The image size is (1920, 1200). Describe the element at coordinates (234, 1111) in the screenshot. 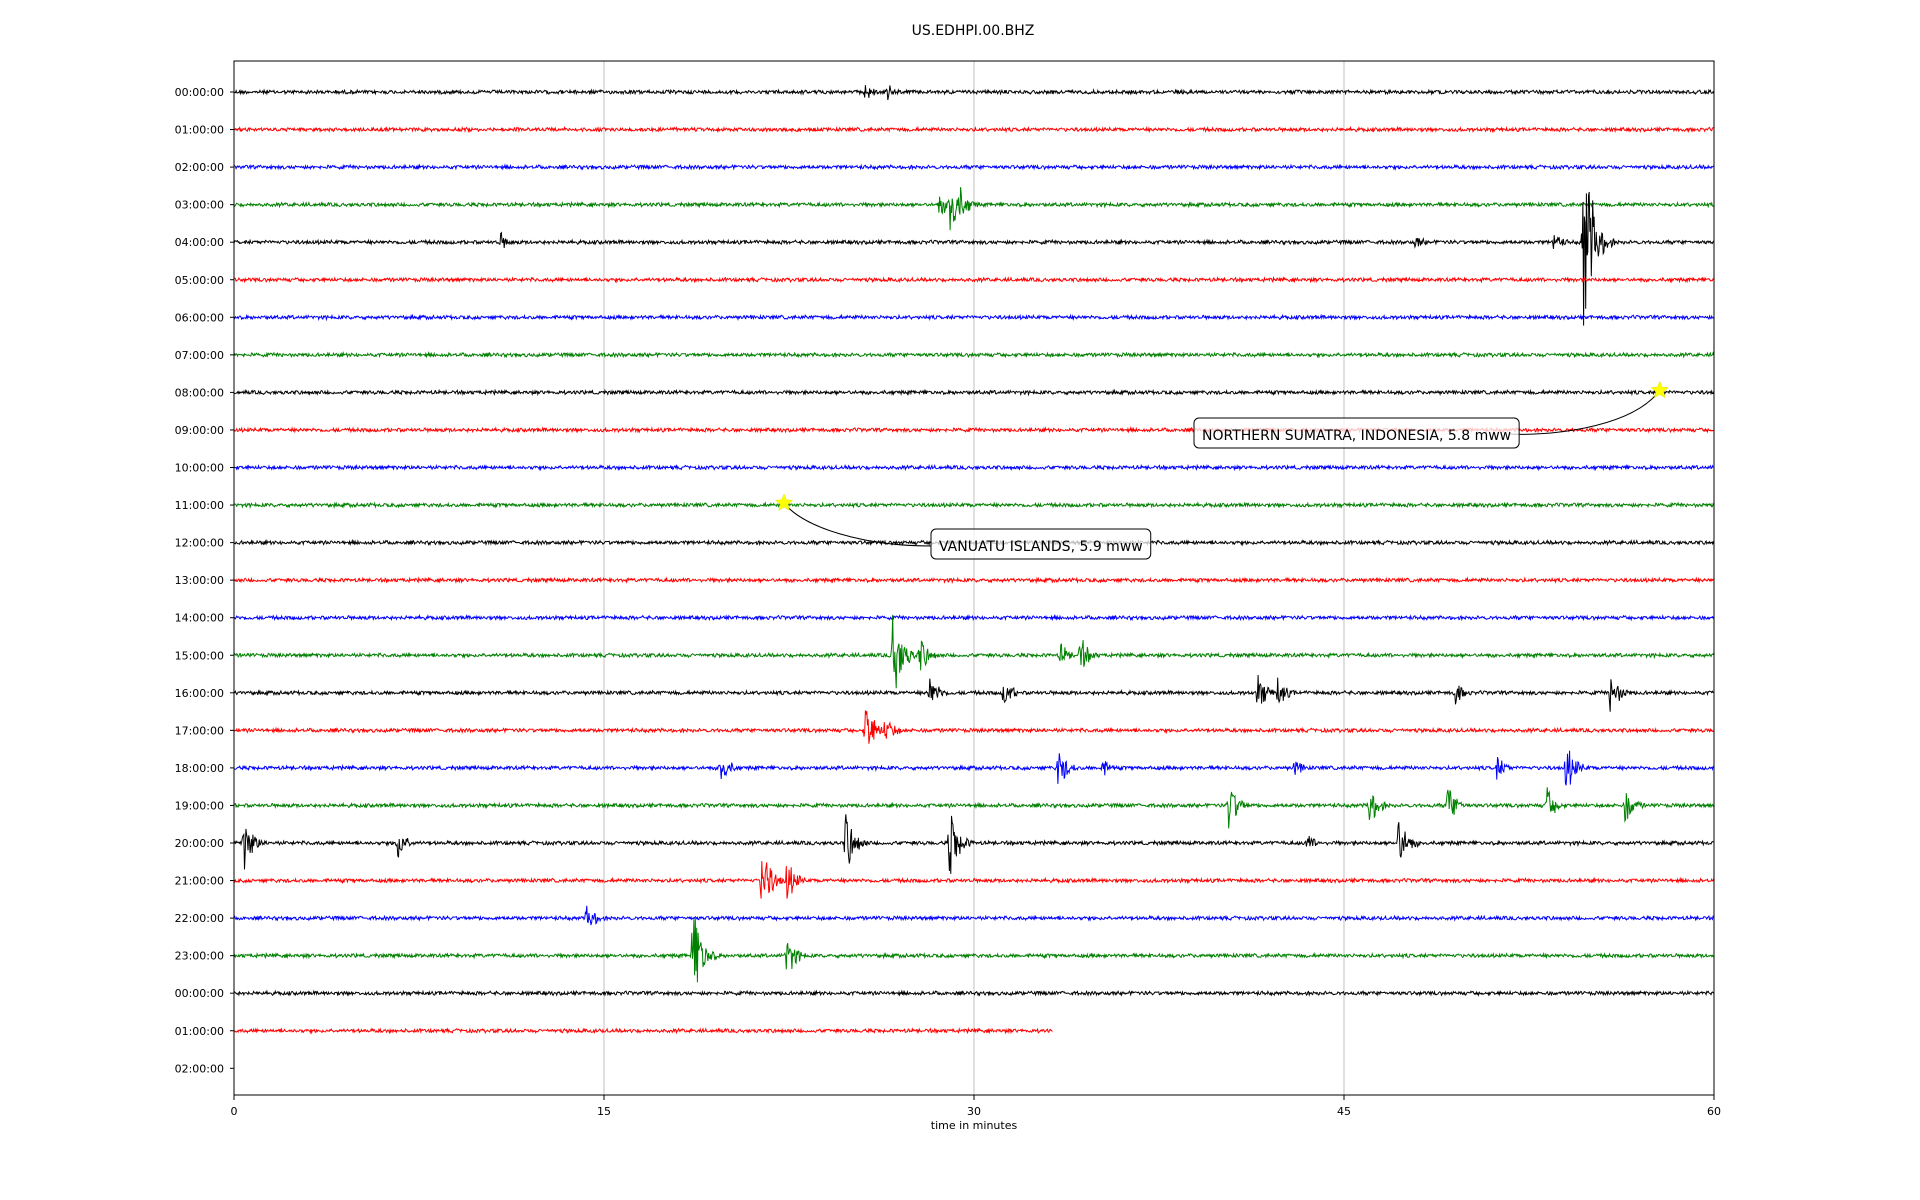

I see `x-tick-label: 0` at that location.